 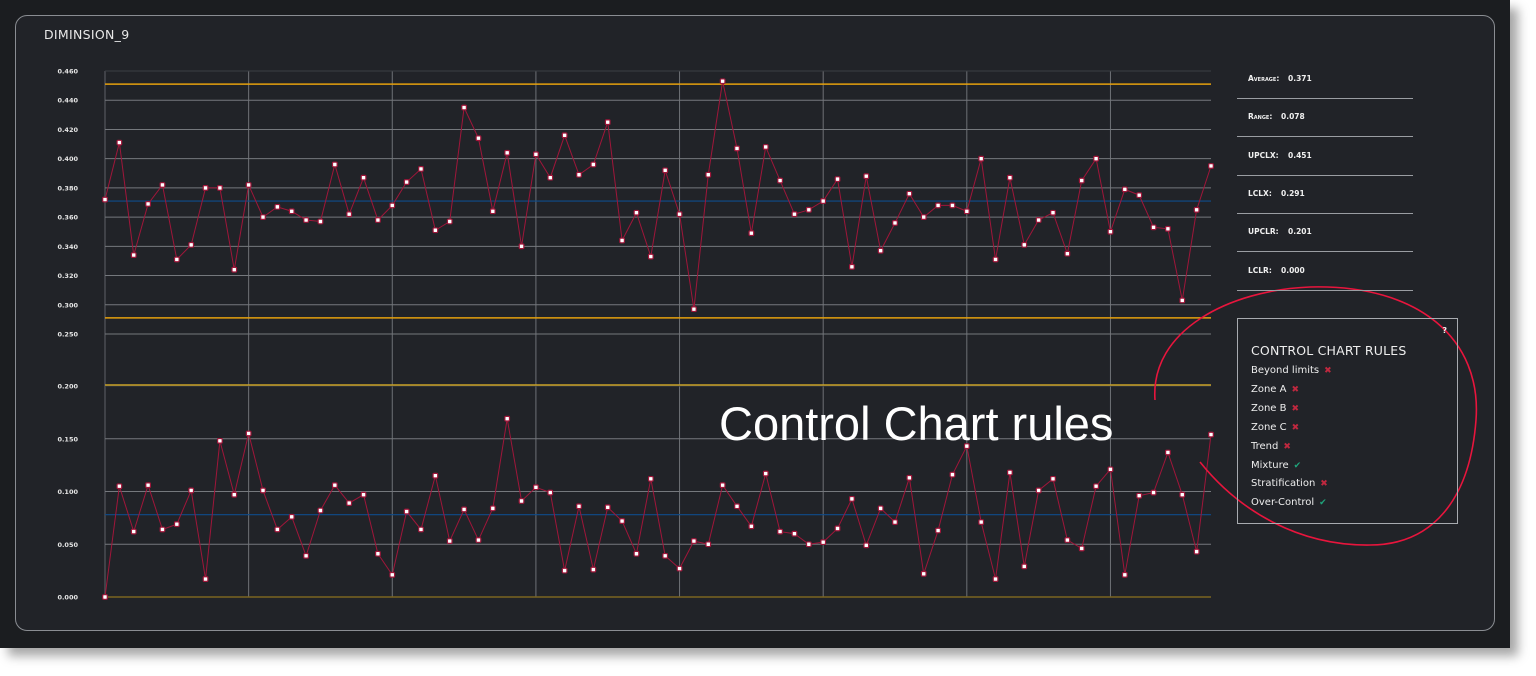 I want to click on y-tick-label: 0.000, so click(x=67, y=598).